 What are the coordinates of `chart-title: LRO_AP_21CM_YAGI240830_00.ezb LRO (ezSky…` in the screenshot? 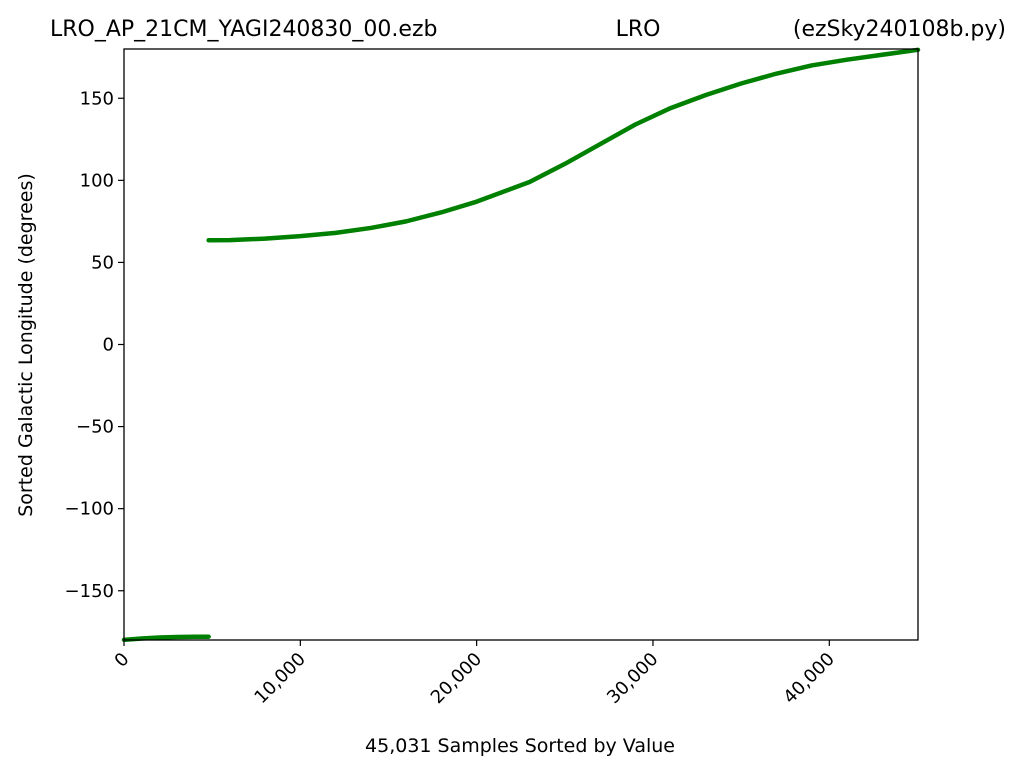 It's located at (528, 29).